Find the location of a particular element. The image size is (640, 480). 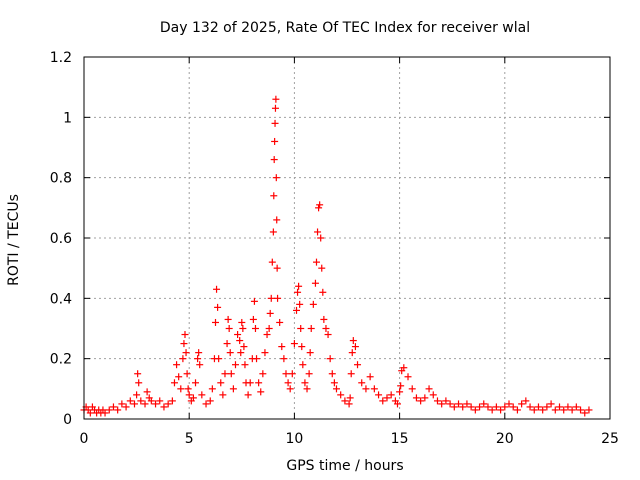

x-tick-label: 5 is located at coordinates (189, 439).